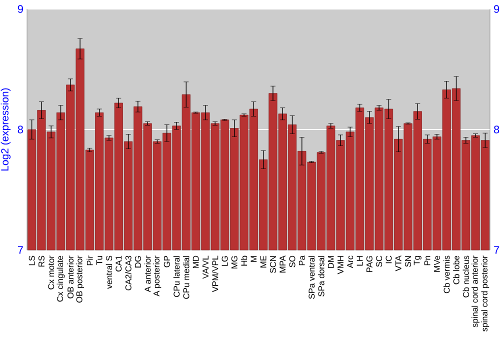 This screenshot has width=500, height=350. What do you see at coordinates (128, 273) in the screenshot?
I see `x-tick-label: CA2/CA3` at bounding box center [128, 273].